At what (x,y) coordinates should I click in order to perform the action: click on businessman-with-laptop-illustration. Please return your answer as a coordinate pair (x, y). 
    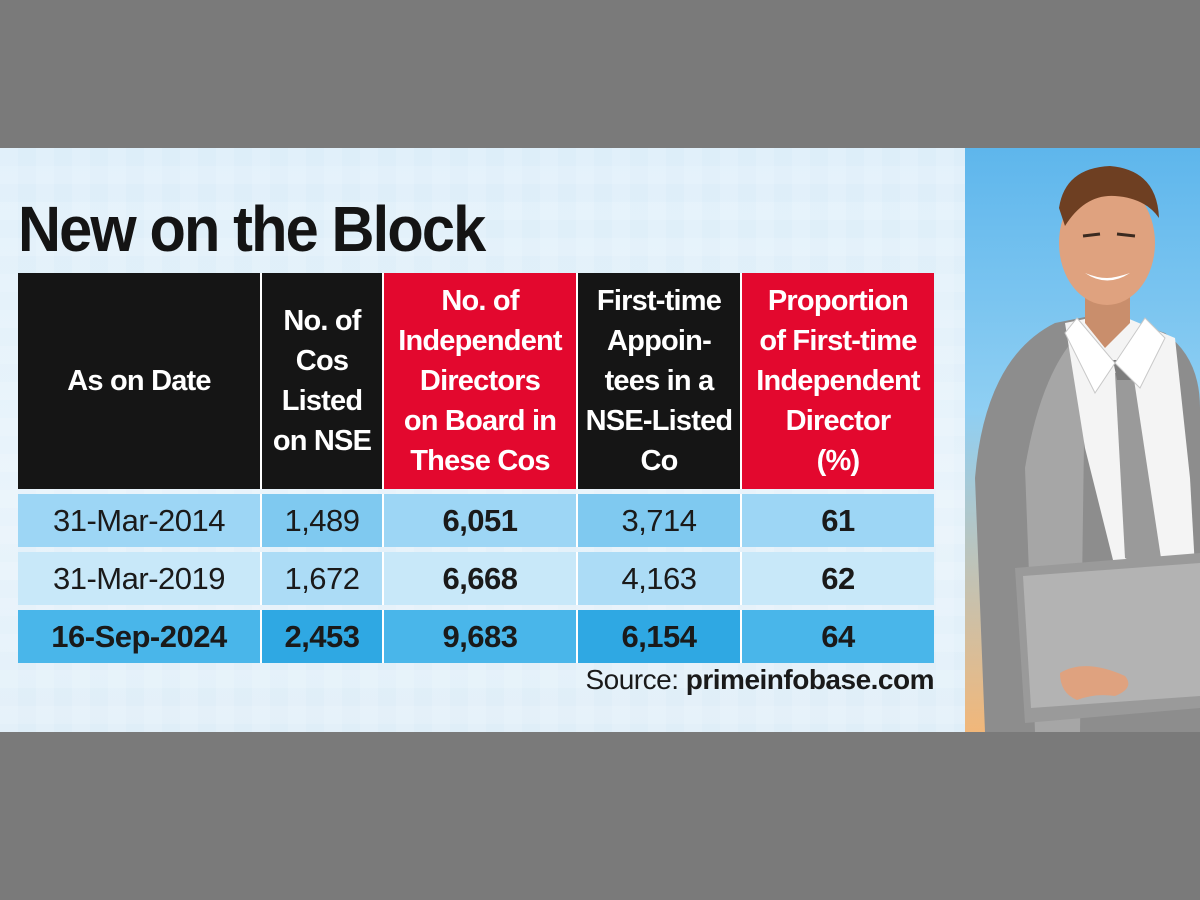
    Looking at the image, I should click on (1082, 440).